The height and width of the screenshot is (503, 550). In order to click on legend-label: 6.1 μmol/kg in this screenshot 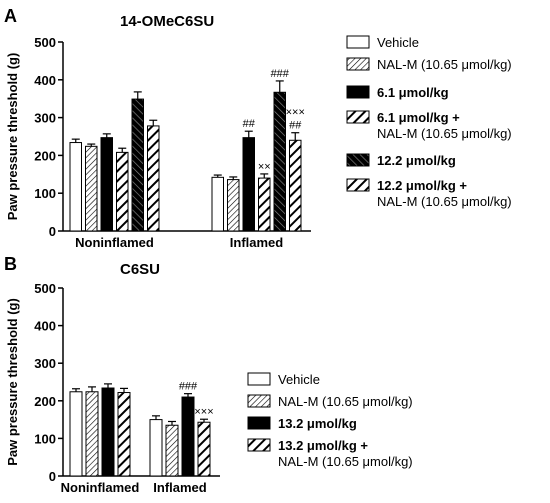, I will do `click(413, 92)`.